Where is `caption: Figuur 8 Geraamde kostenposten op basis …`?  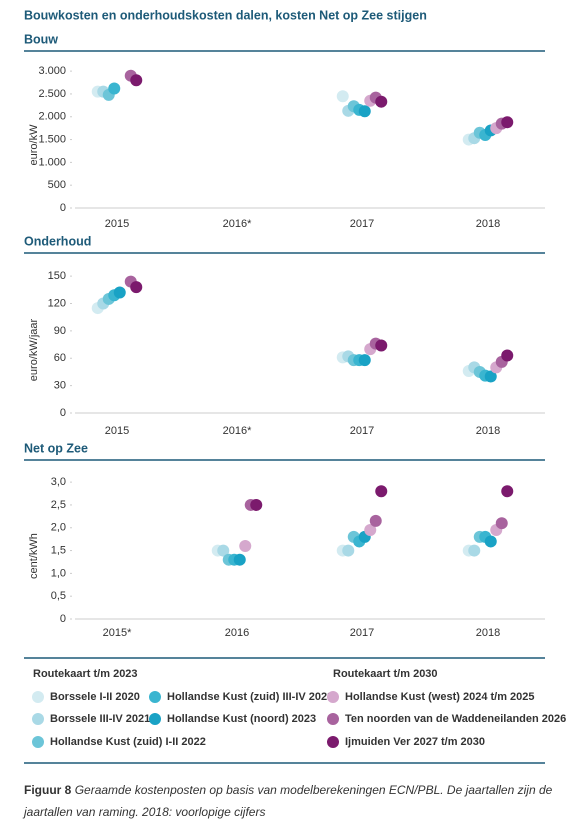 caption: Figuur 8 Geraamde kostenposten op basis … is located at coordinates (291, 801).